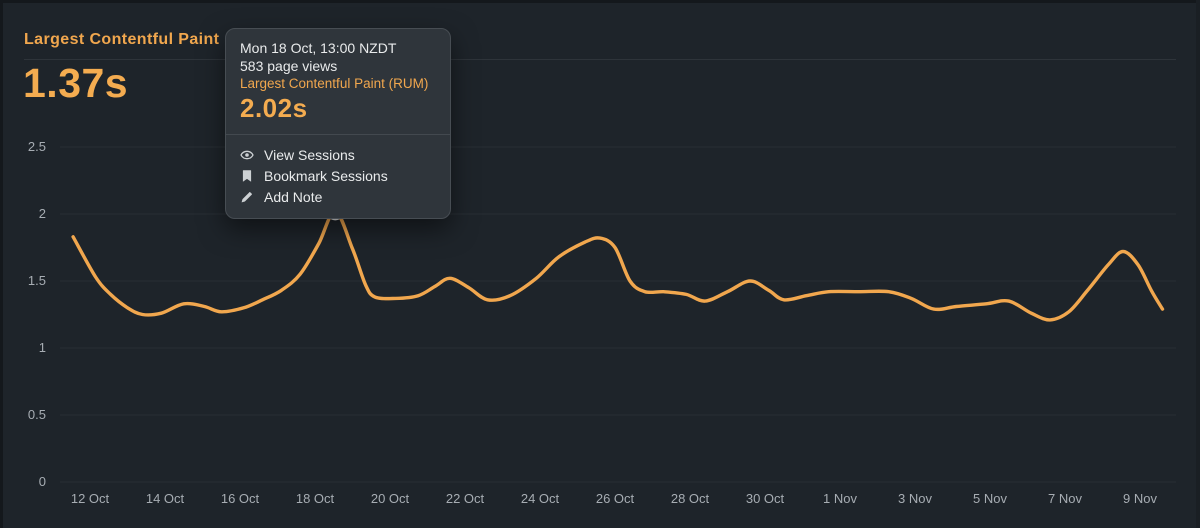 The width and height of the screenshot is (1200, 528). What do you see at coordinates (76, 83) in the screenshot?
I see `metric-big-value: 1.37s` at bounding box center [76, 83].